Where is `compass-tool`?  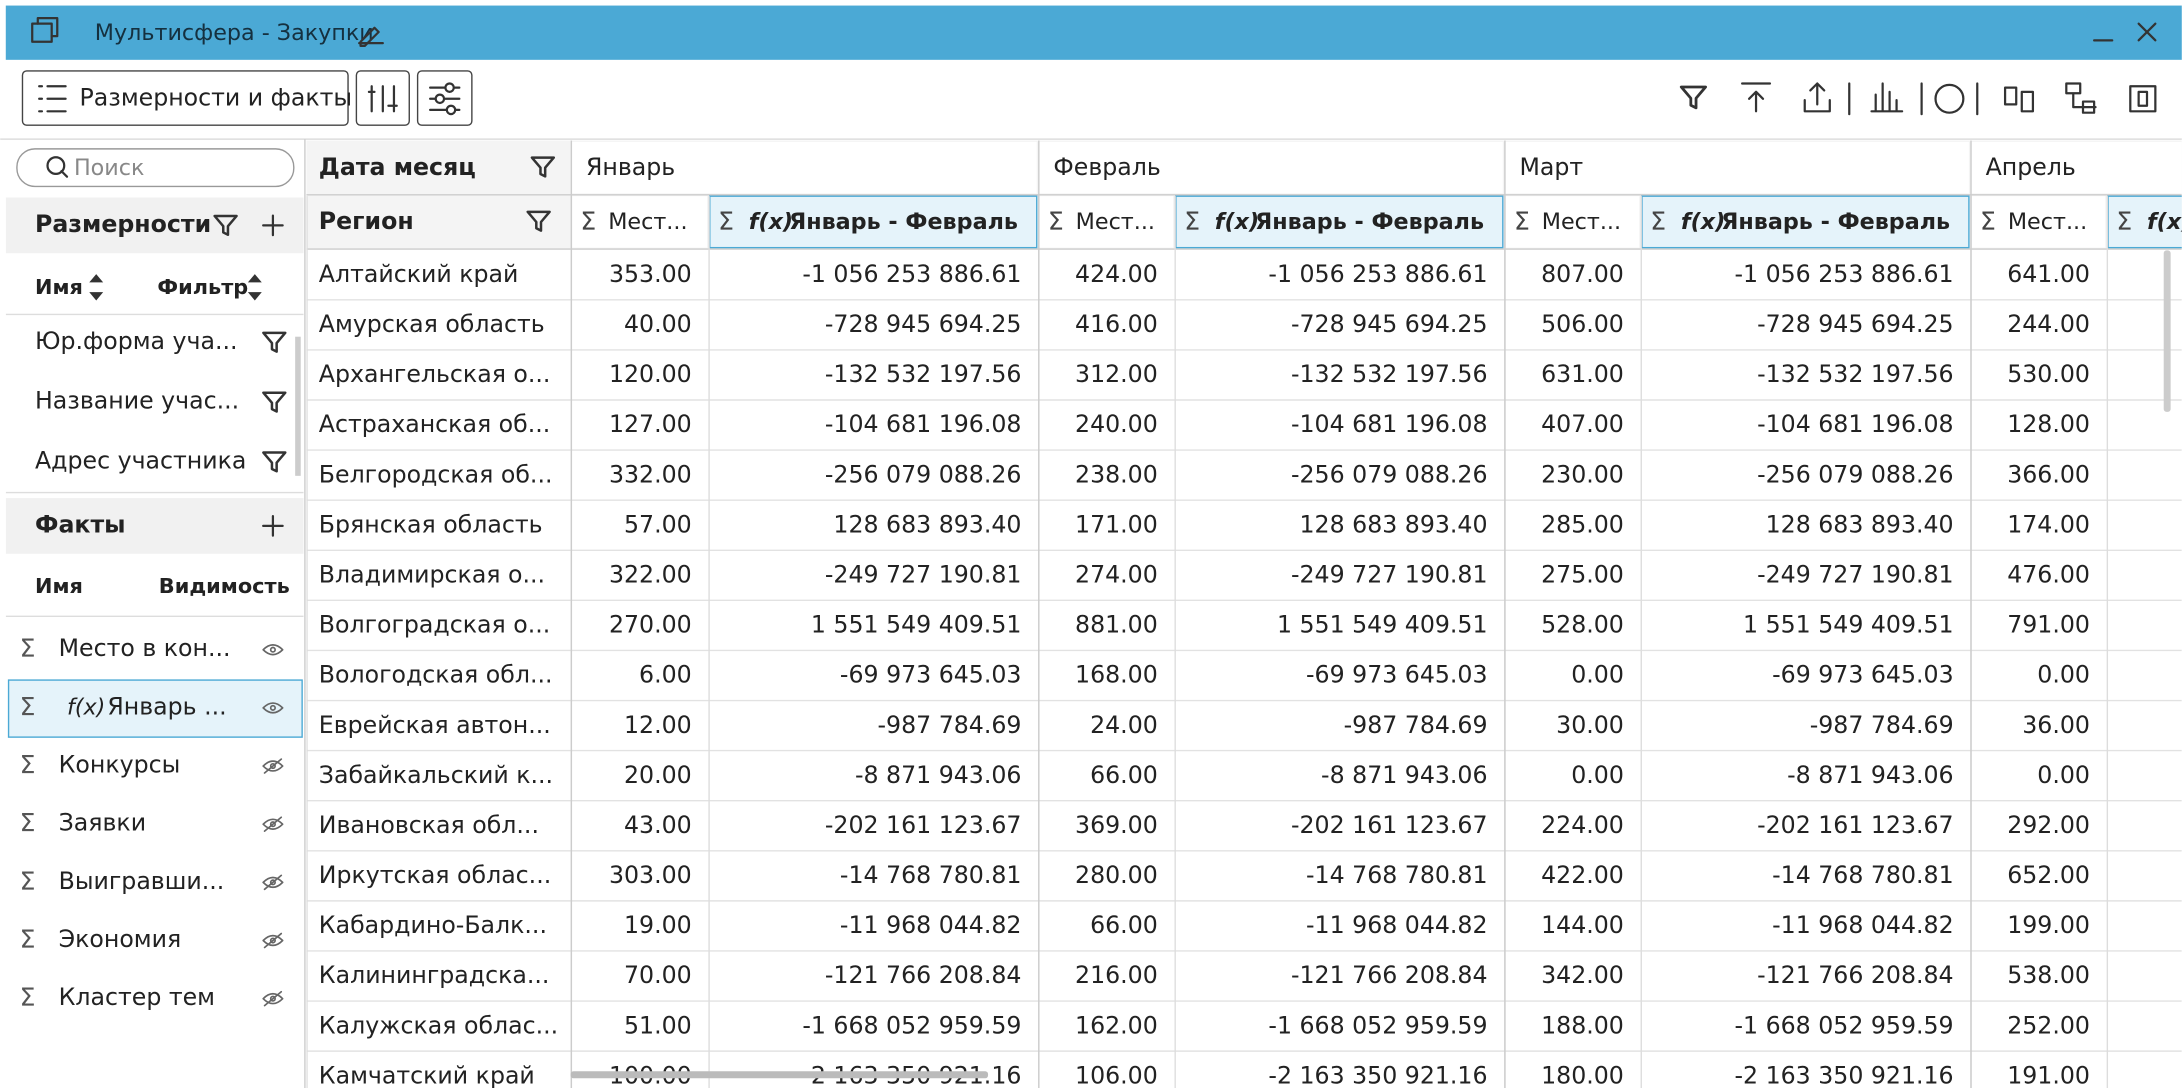
compass-tool is located at coordinates (1949, 98).